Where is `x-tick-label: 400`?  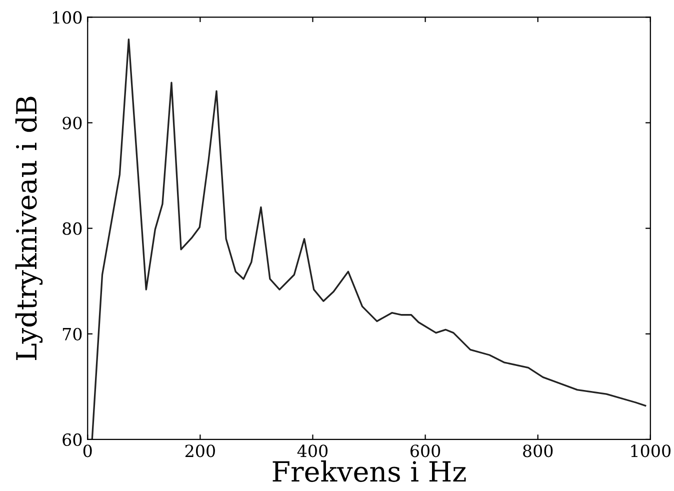 x-tick-label: 400 is located at coordinates (312, 451).